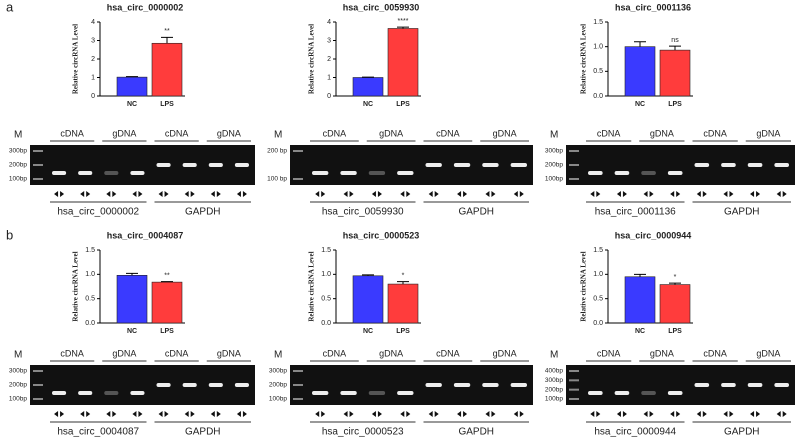 Image resolution: width=800 pixels, height=445 pixels. I want to click on size-label: 100bp, so click(18, 399).